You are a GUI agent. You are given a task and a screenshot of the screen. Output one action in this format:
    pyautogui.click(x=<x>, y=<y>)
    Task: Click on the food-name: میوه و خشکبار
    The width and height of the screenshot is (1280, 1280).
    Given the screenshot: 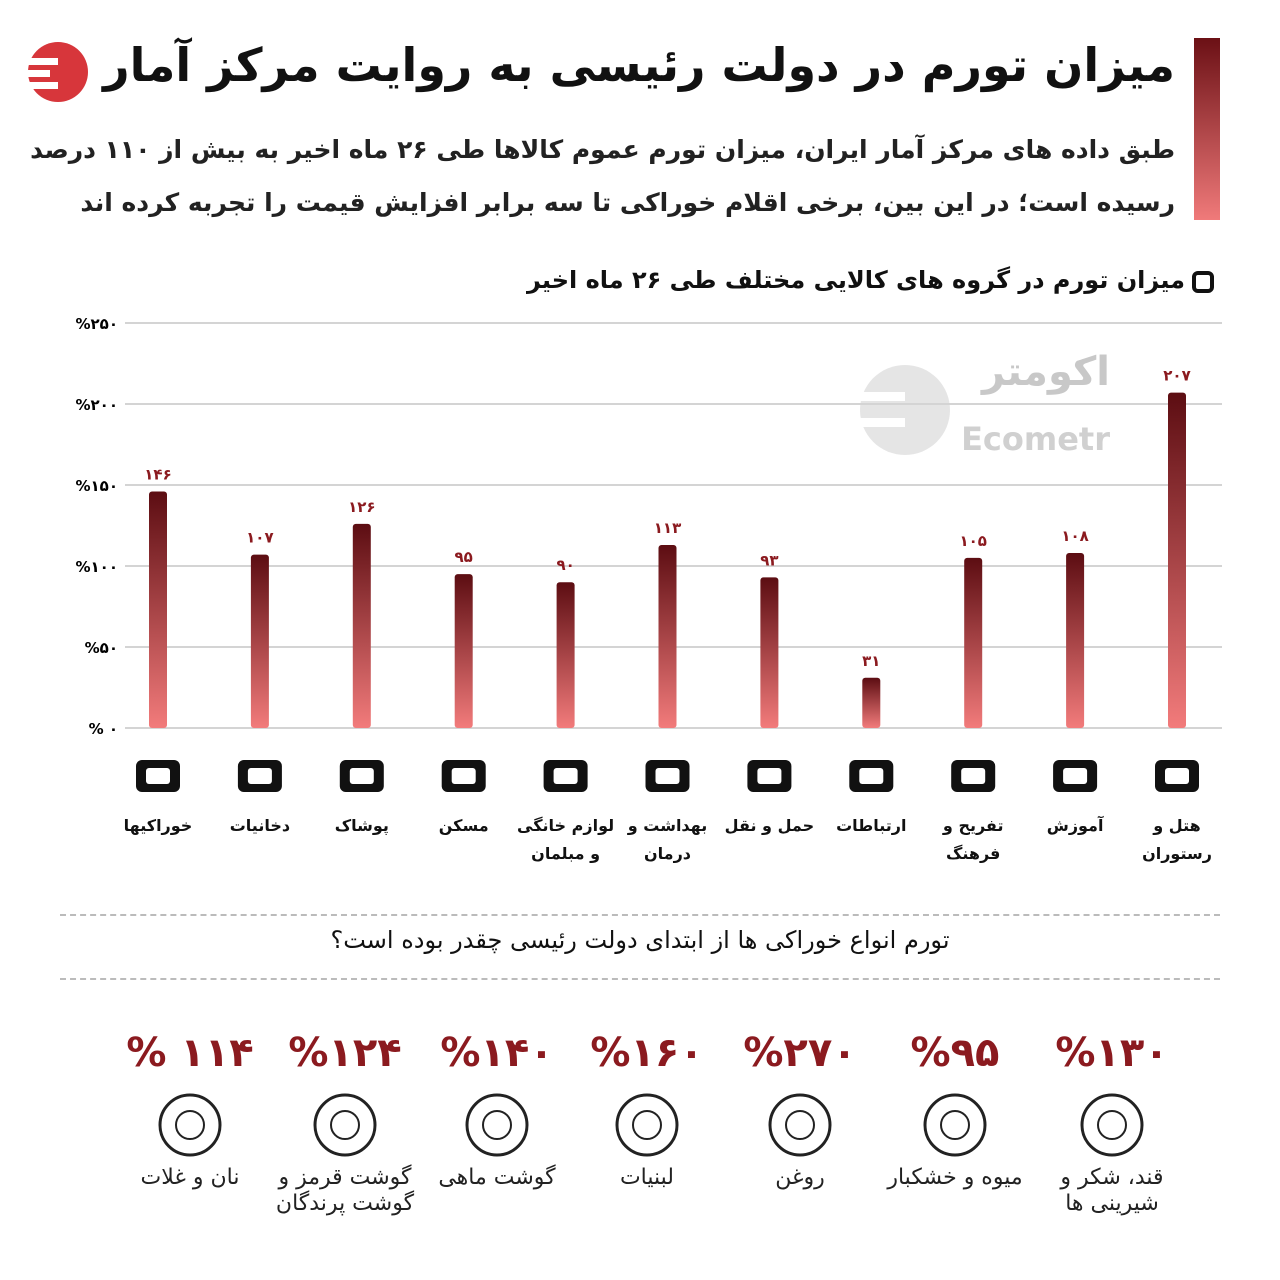 What is the action you would take?
    pyautogui.click(x=955, y=1177)
    